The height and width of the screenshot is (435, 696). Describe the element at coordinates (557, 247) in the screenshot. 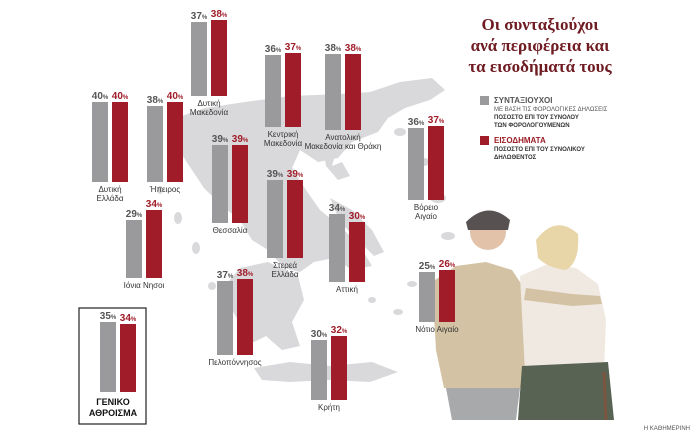

I see `woman-hair-shape` at that location.